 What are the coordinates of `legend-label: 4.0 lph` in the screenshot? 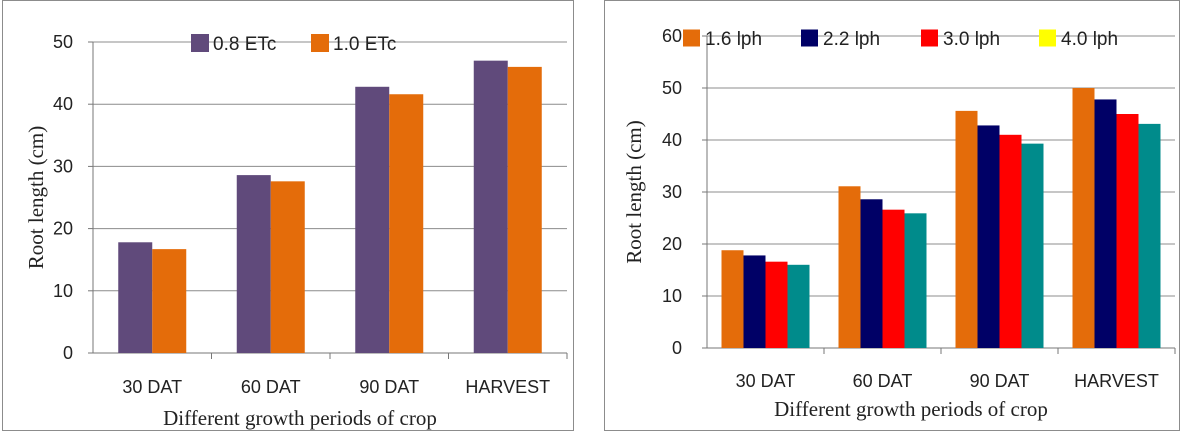 It's located at (1089, 39).